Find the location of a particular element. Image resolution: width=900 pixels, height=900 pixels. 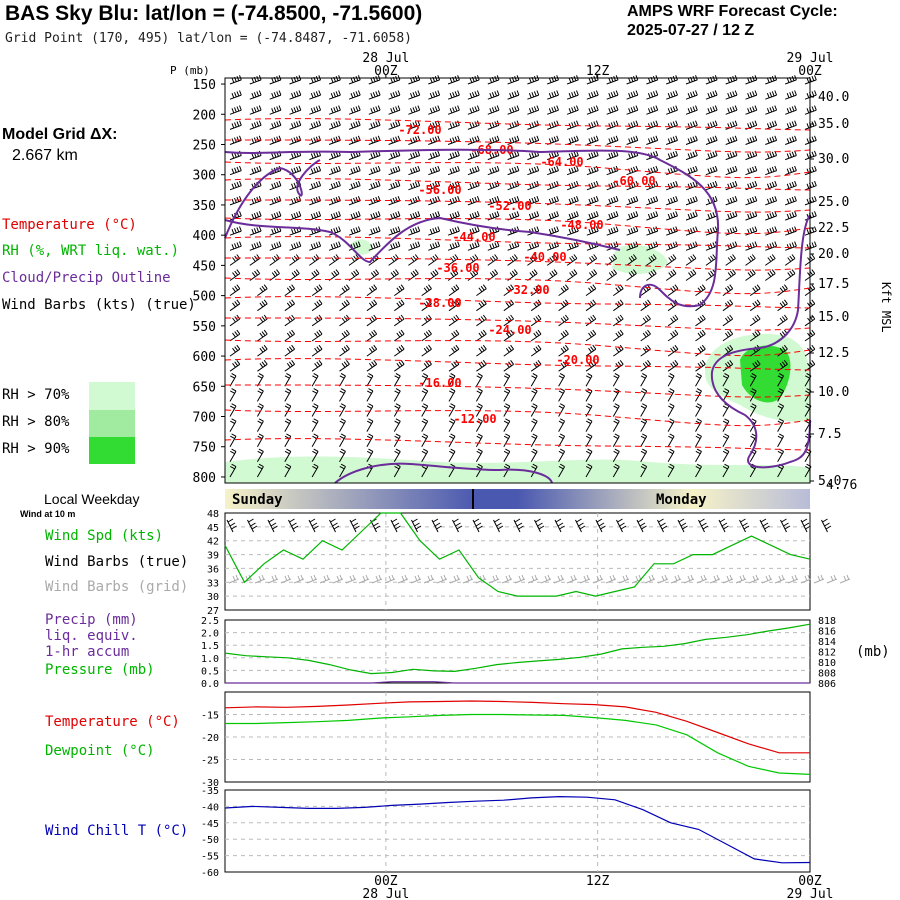

legend-rh: RH (%, WRT liq. wat.) is located at coordinates (91, 251).